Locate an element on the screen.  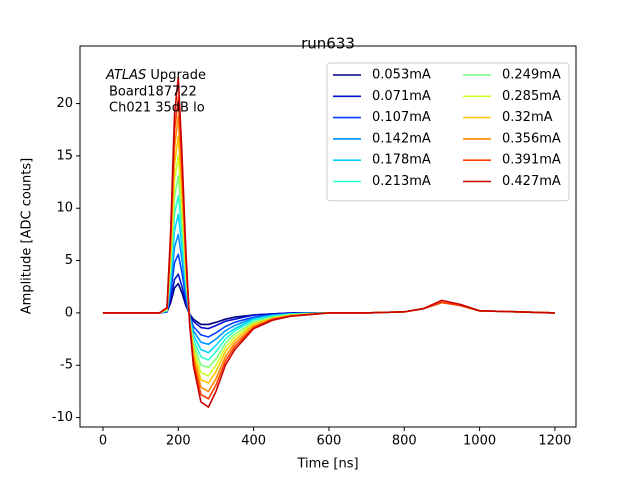
legend-label: 0.107mA is located at coordinates (401, 117).